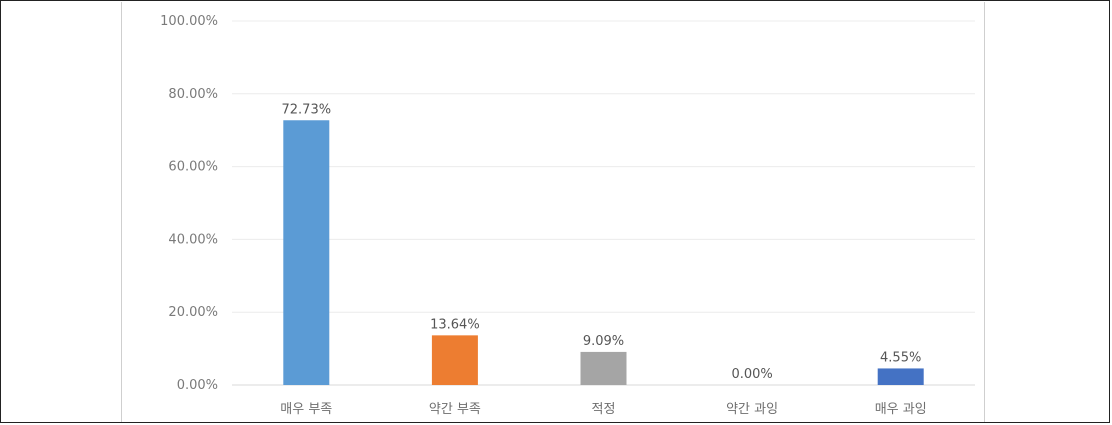 This screenshot has width=1112, height=425. What do you see at coordinates (900, 357) in the screenshot?
I see `data-label: 4.55%` at bounding box center [900, 357].